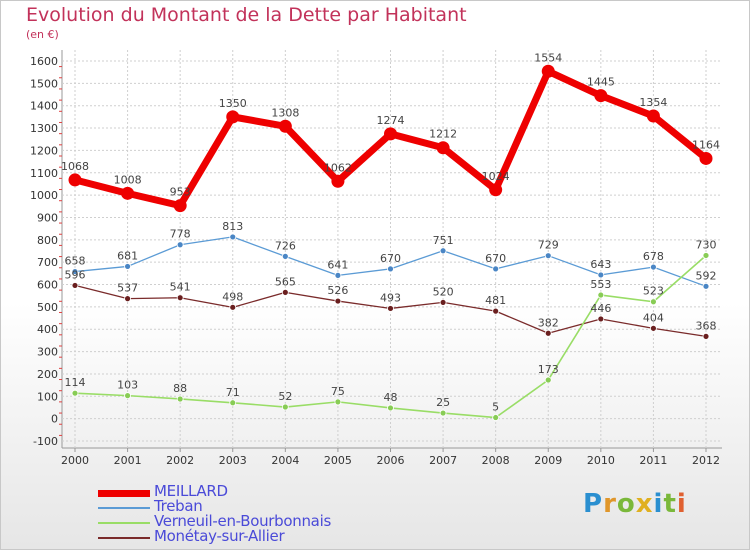 The width and height of the screenshot is (750, 550). Describe the element at coordinates (285, 281) in the screenshot. I see `data-label: 565` at that location.